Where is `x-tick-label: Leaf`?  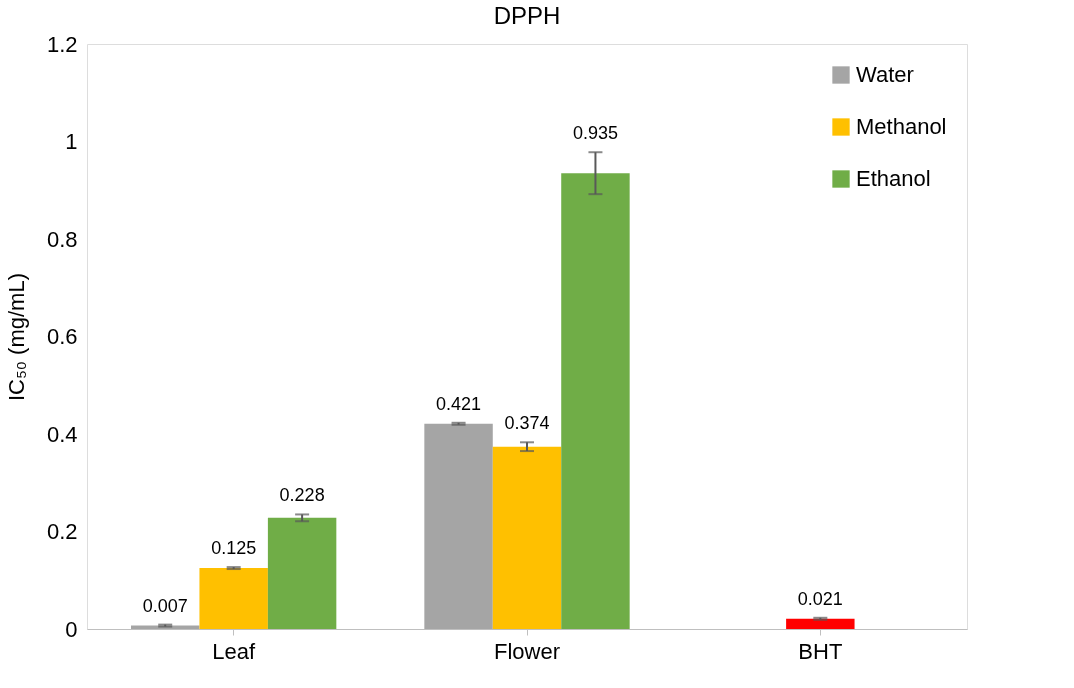
x-tick-label: Leaf is located at coordinates (234, 651).